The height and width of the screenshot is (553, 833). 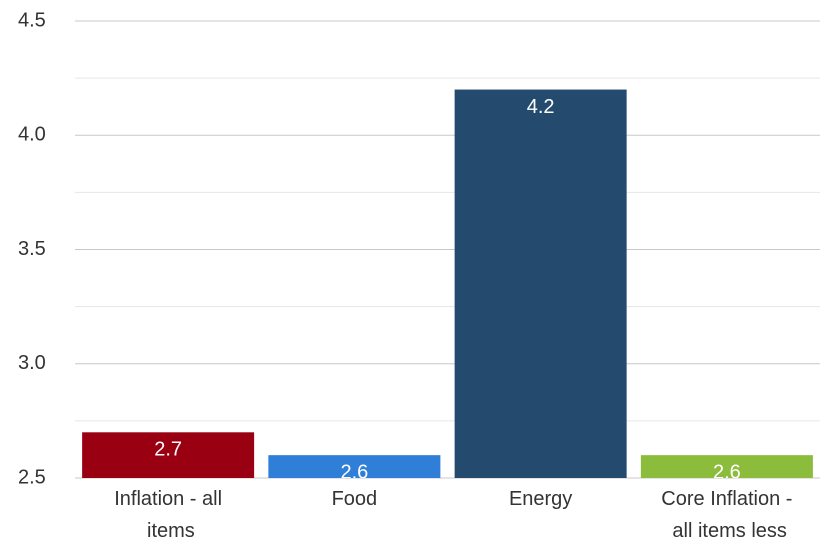 What do you see at coordinates (540, 499) in the screenshot?
I see `x-tick-label: Energy` at bounding box center [540, 499].